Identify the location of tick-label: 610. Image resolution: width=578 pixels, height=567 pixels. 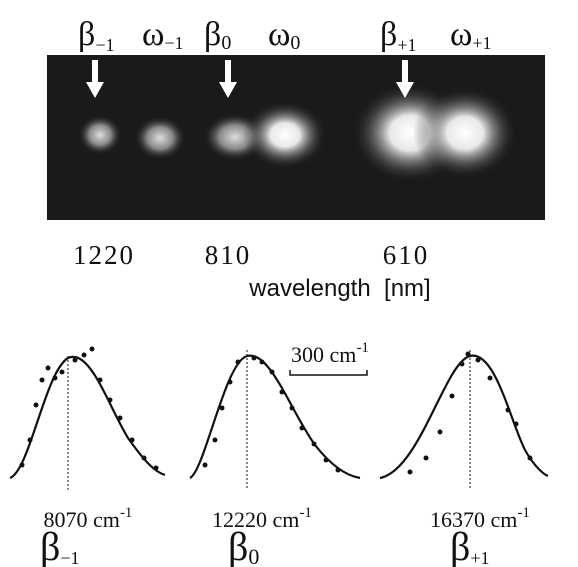
(406, 255).